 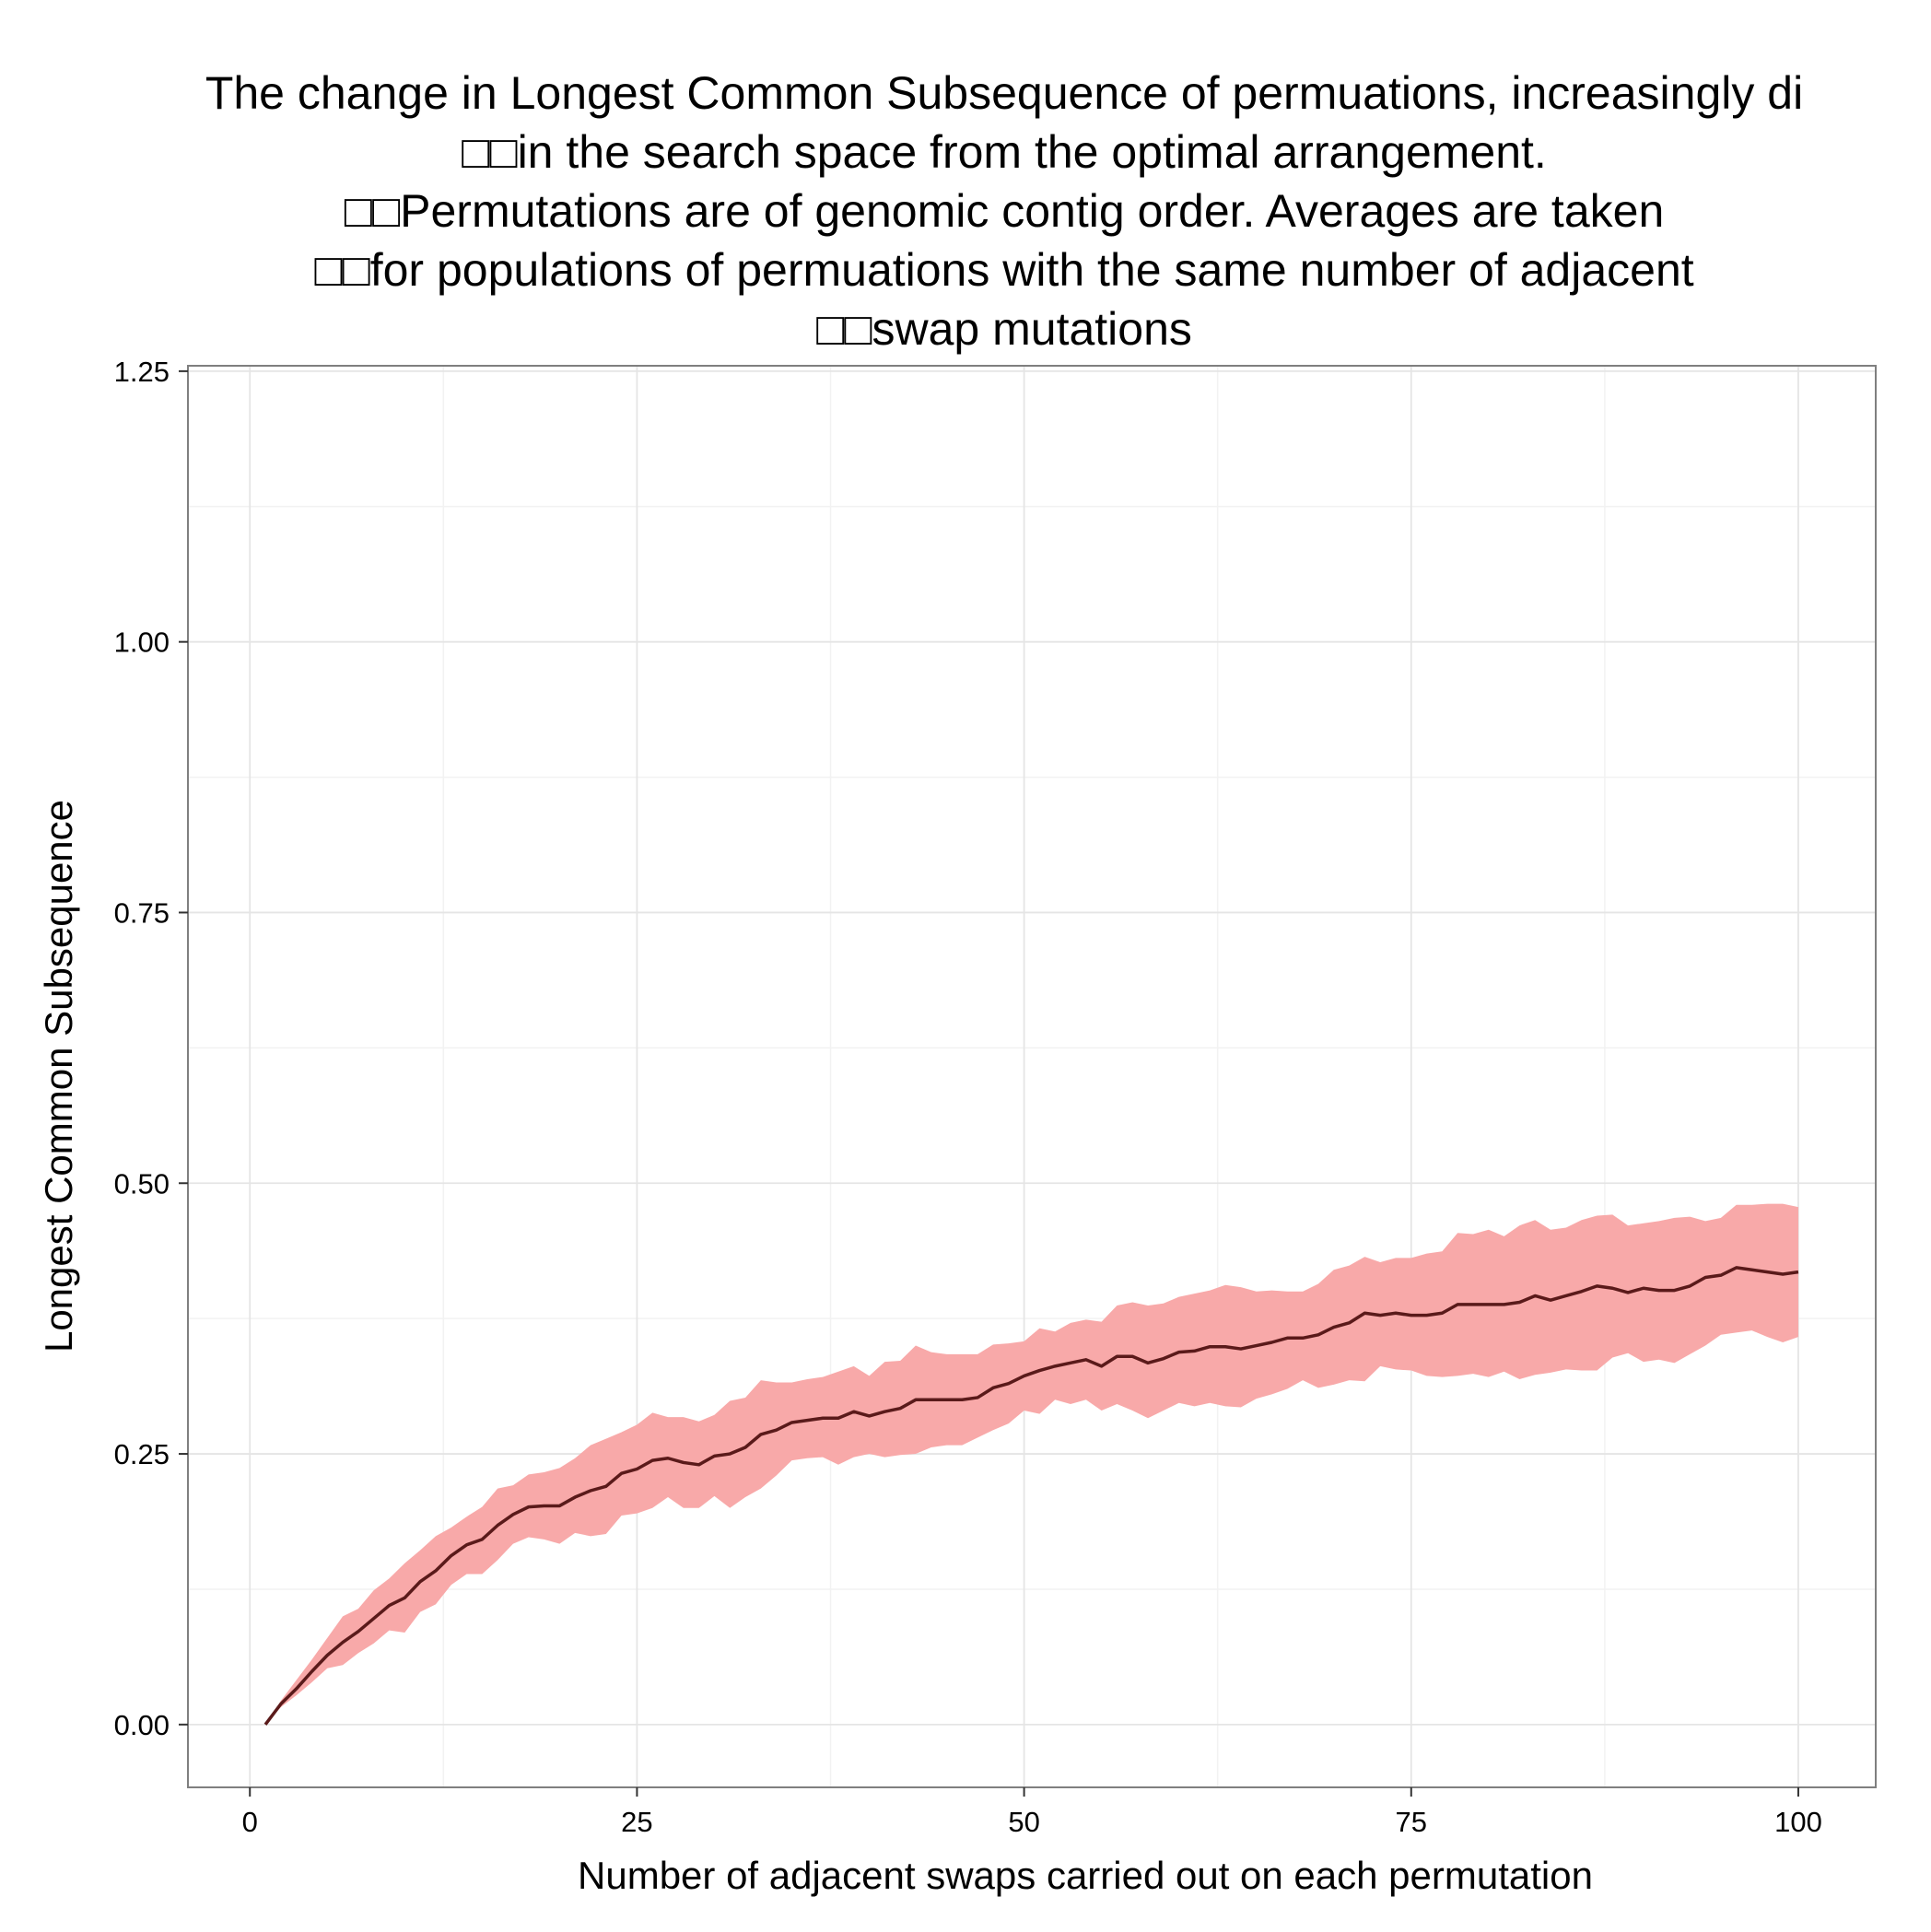 What do you see at coordinates (151, 1048) in the screenshot?
I see `y-axis: 0.00 0.25 0.50 0.75 1.00 1.25` at bounding box center [151, 1048].